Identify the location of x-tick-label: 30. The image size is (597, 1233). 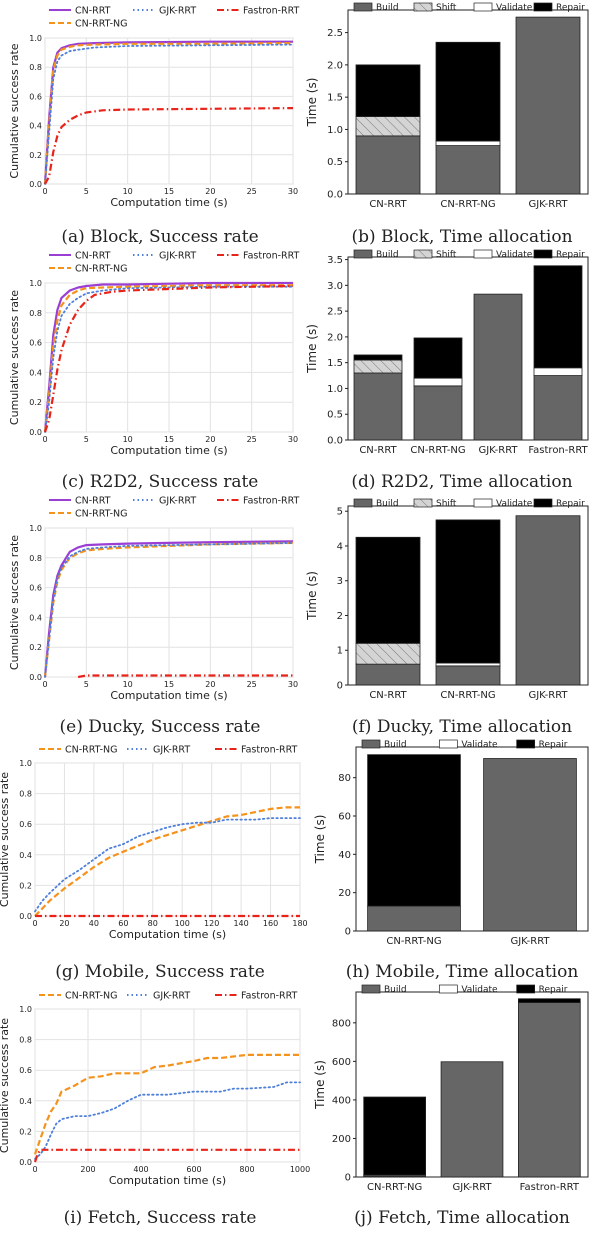
(293, 191).